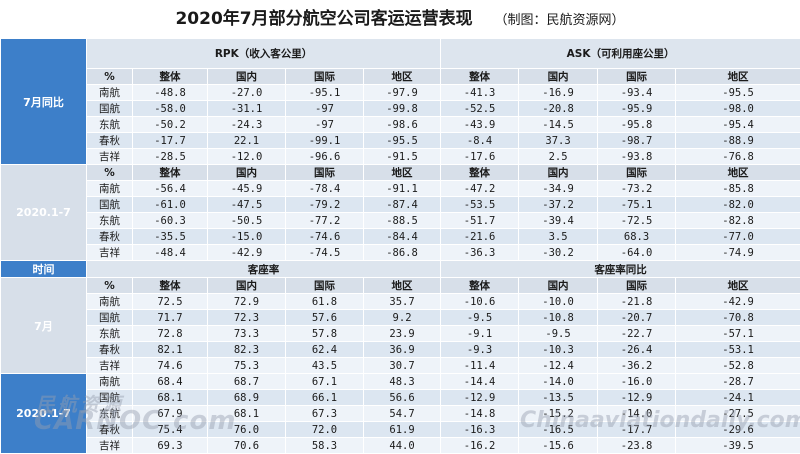 The width and height of the screenshot is (800, 454). I want to click on value-cell: -17.7, so click(170, 141).